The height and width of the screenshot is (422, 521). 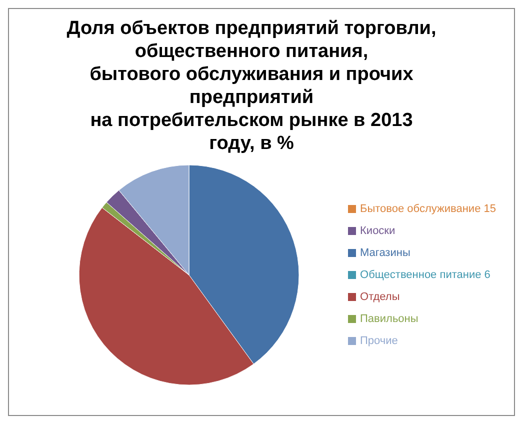 I want to click on legend-label: Магазины, so click(x=385, y=253).